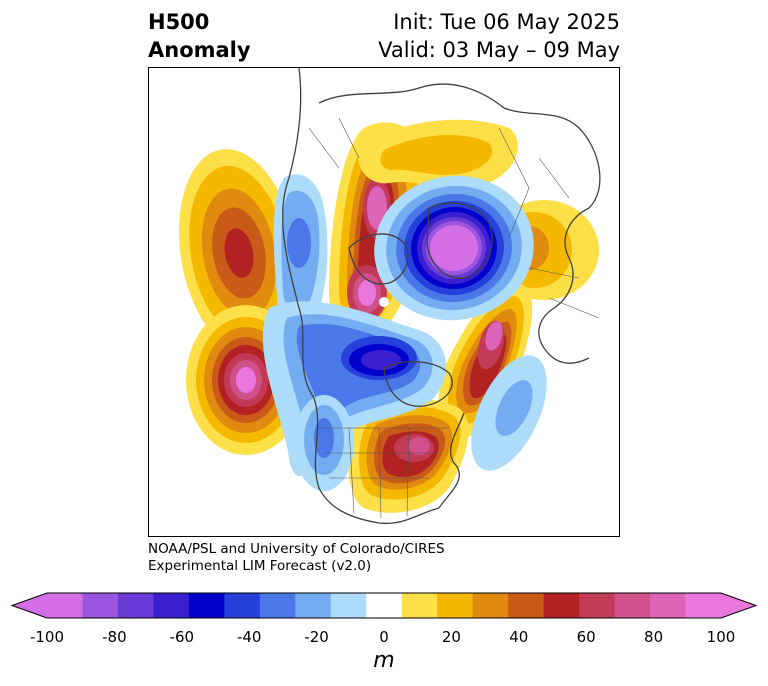 The height and width of the screenshot is (686, 768). I want to click on colorbar-outline, so click(384, 605).